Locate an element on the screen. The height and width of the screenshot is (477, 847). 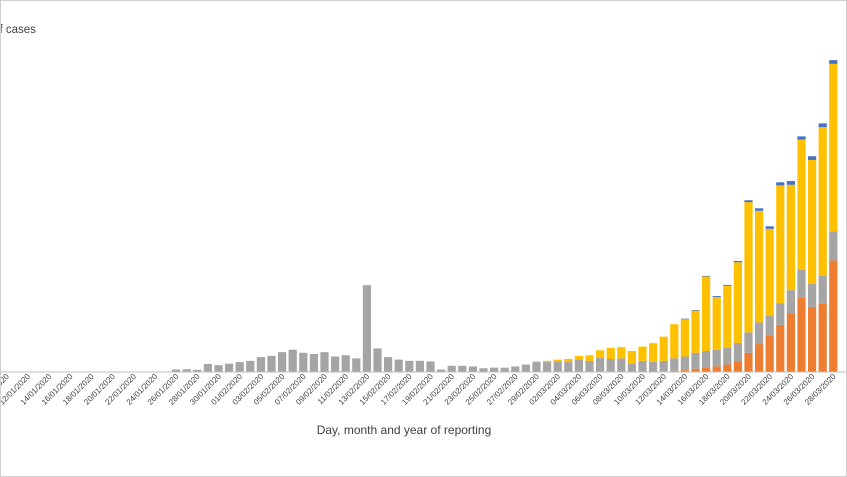
legend: Number of cases OceaniaEuropeAmericaAsia is located at coordinates (18, 30).